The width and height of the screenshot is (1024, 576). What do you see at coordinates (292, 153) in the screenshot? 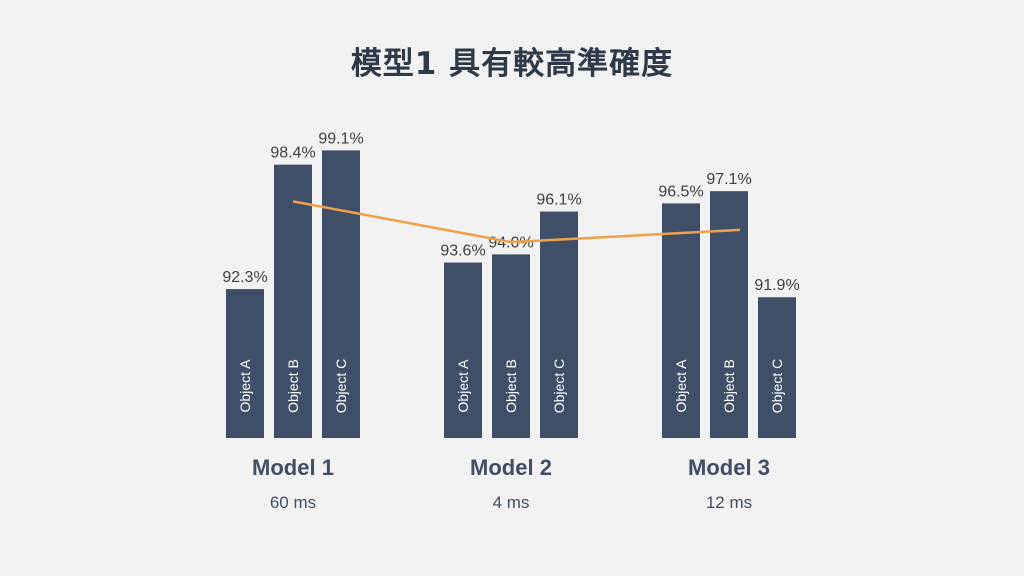
I see `bar-value-label: 98.4%` at bounding box center [292, 153].